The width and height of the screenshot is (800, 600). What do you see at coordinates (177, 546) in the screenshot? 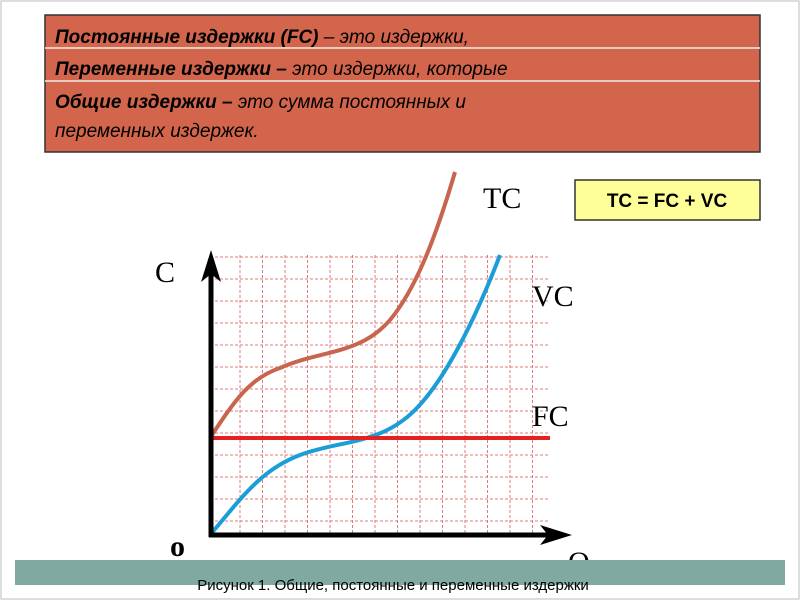
I see `origin-label: o` at bounding box center [177, 546].